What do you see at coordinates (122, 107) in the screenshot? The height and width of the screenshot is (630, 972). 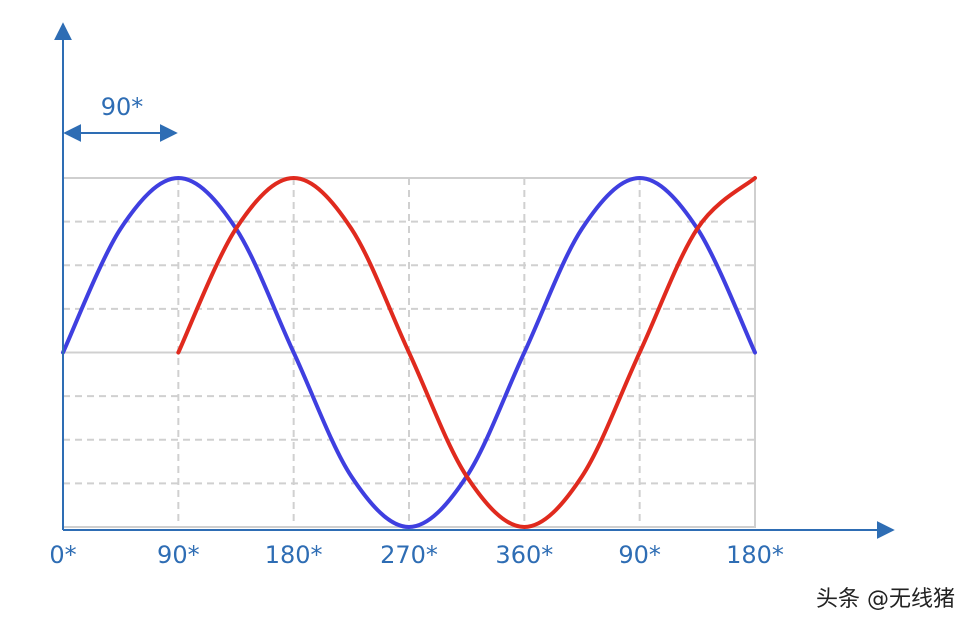 I see `annotation: 90*` at bounding box center [122, 107].